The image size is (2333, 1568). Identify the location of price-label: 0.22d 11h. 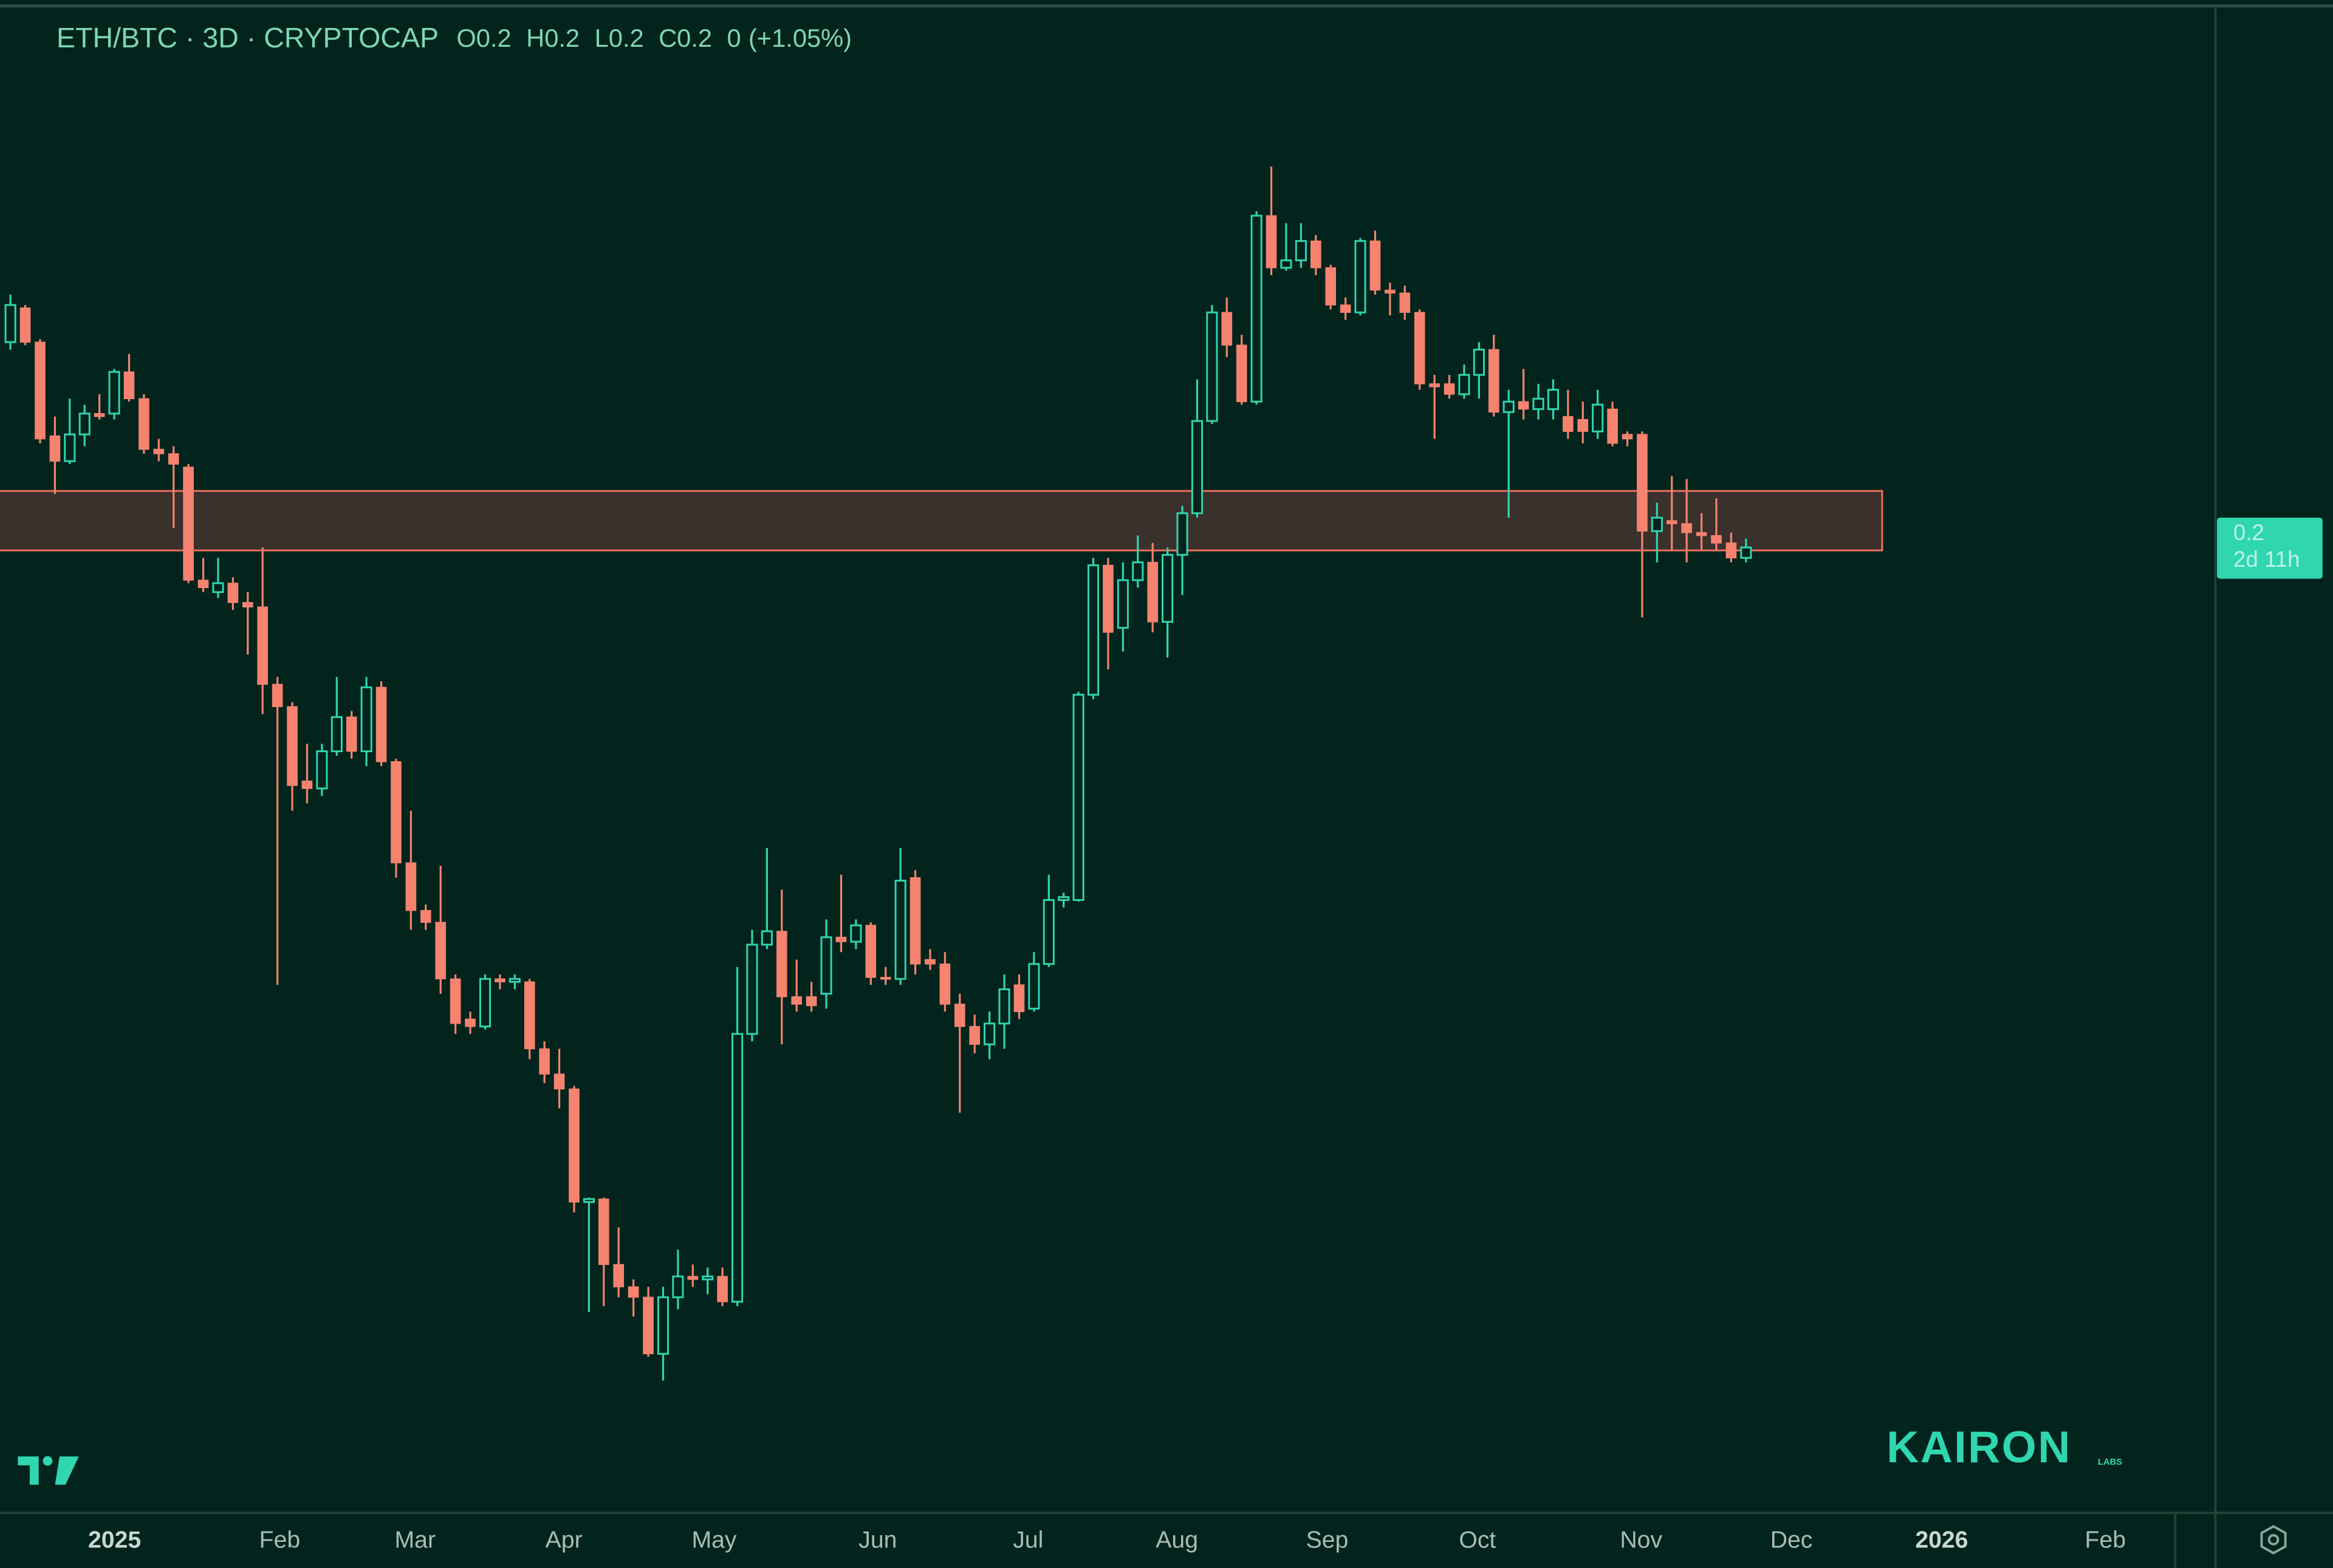
(2269, 549).